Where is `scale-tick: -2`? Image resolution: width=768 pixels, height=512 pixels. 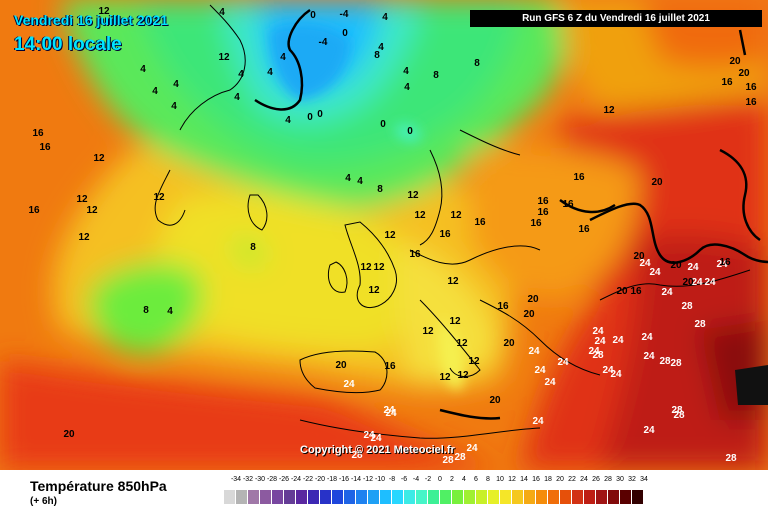 scale-tick: -2 is located at coordinates (428, 479).